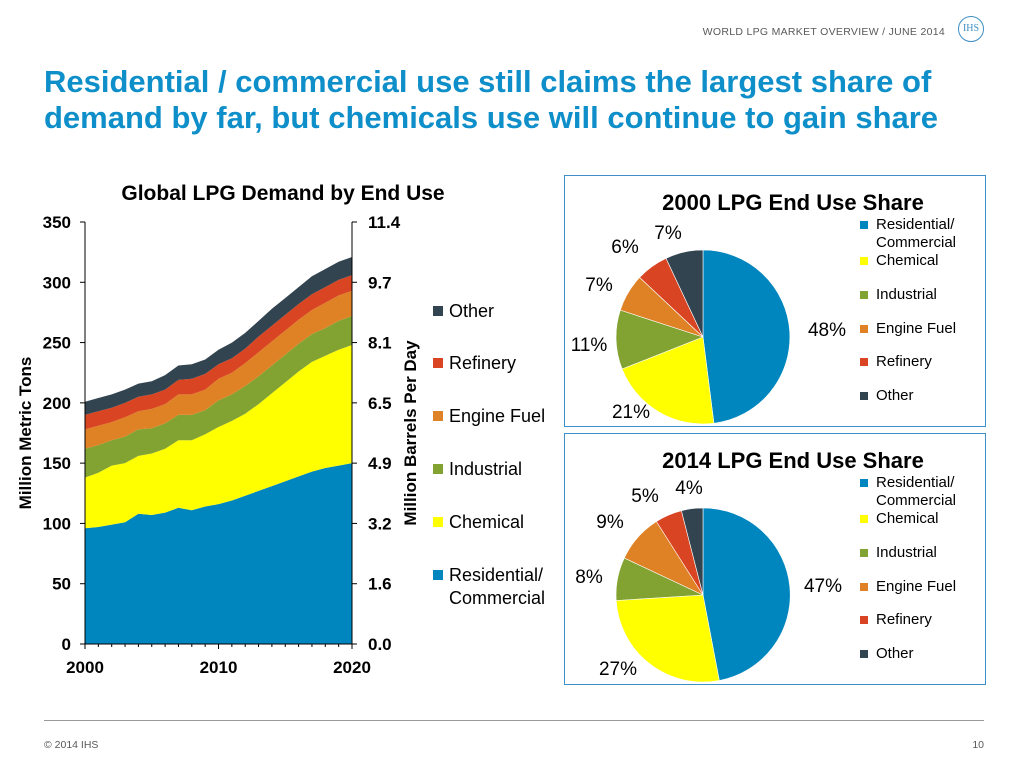 Image resolution: width=1025 pixels, height=768 pixels. What do you see at coordinates (380, 403) in the screenshot?
I see `right-tick-label: 6.5` at bounding box center [380, 403].